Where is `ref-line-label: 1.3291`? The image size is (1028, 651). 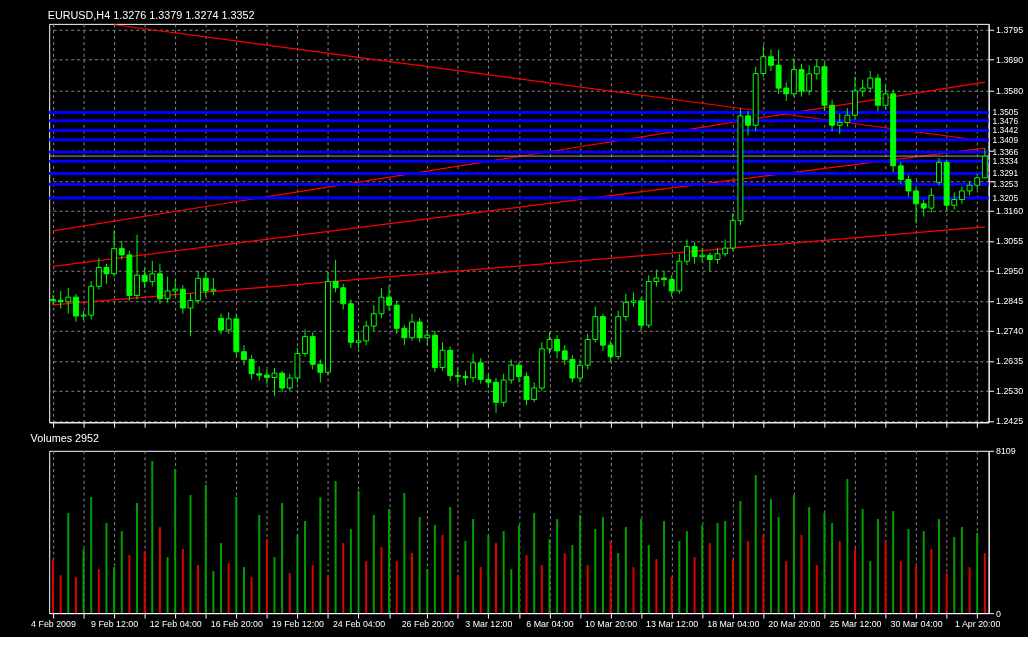
ref-line-label: 1.3291 is located at coordinates (1005, 173).